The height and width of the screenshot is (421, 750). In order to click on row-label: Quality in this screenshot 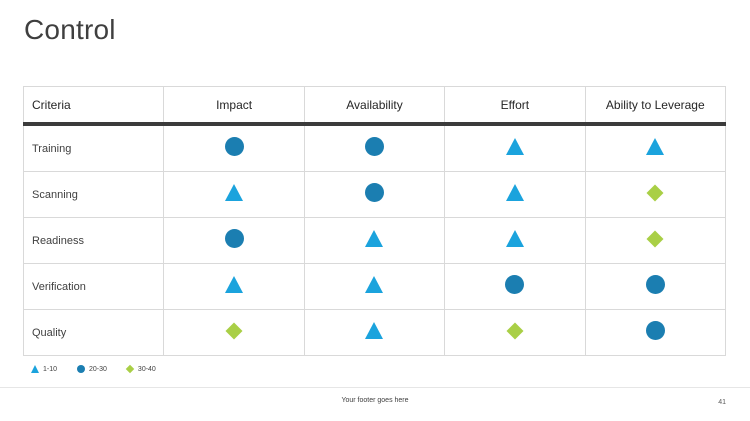, I will do `click(93, 332)`.